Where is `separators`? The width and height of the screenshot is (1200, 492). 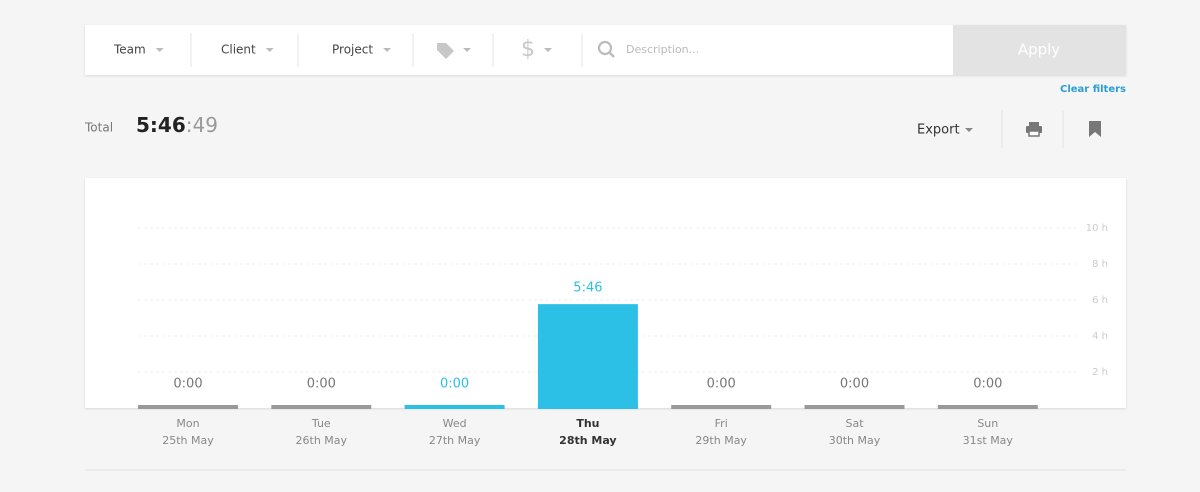 separators is located at coordinates (386, 50).